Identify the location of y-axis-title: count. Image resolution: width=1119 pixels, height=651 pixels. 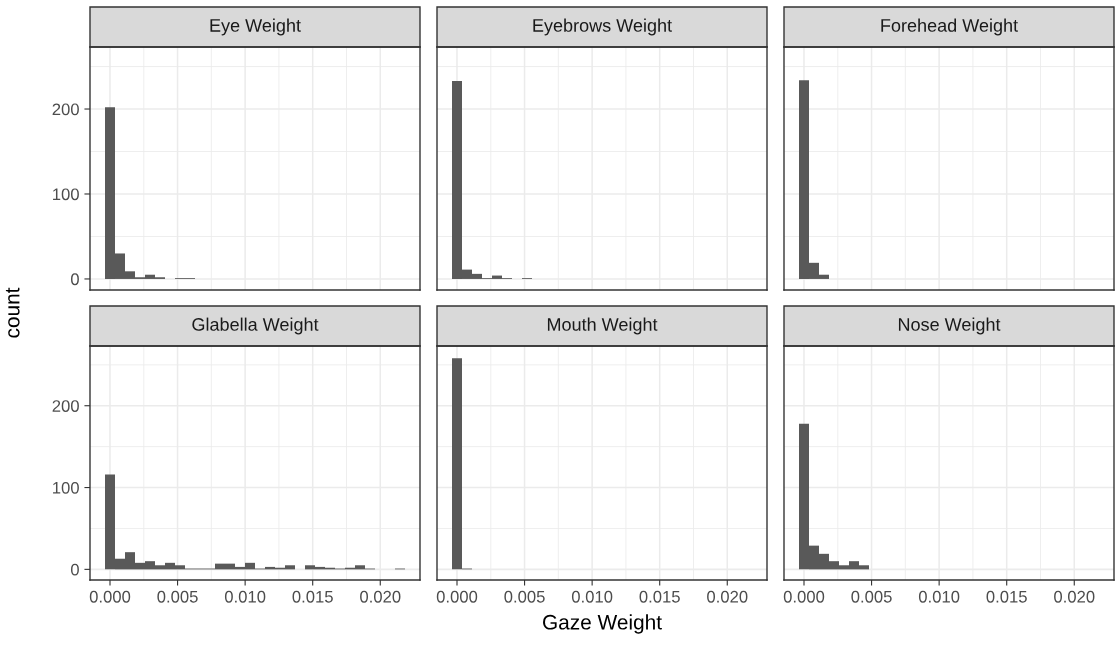
(12, 312).